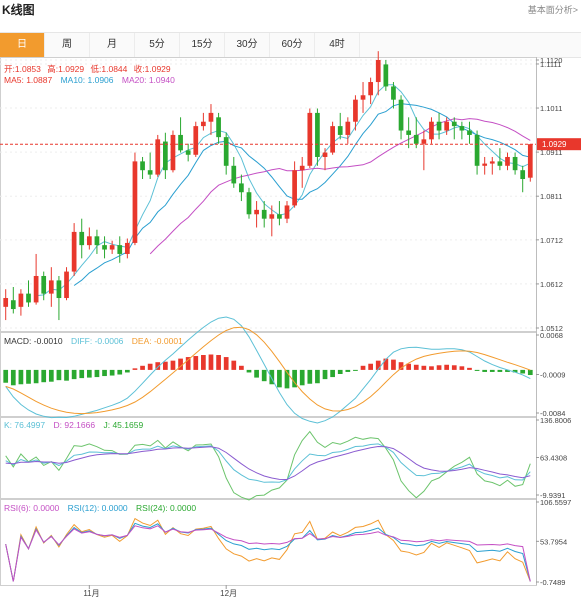 The height and width of the screenshot is (600, 581). I want to click on rsi12-value: RSI(12): 0.0000, so click(97, 508).